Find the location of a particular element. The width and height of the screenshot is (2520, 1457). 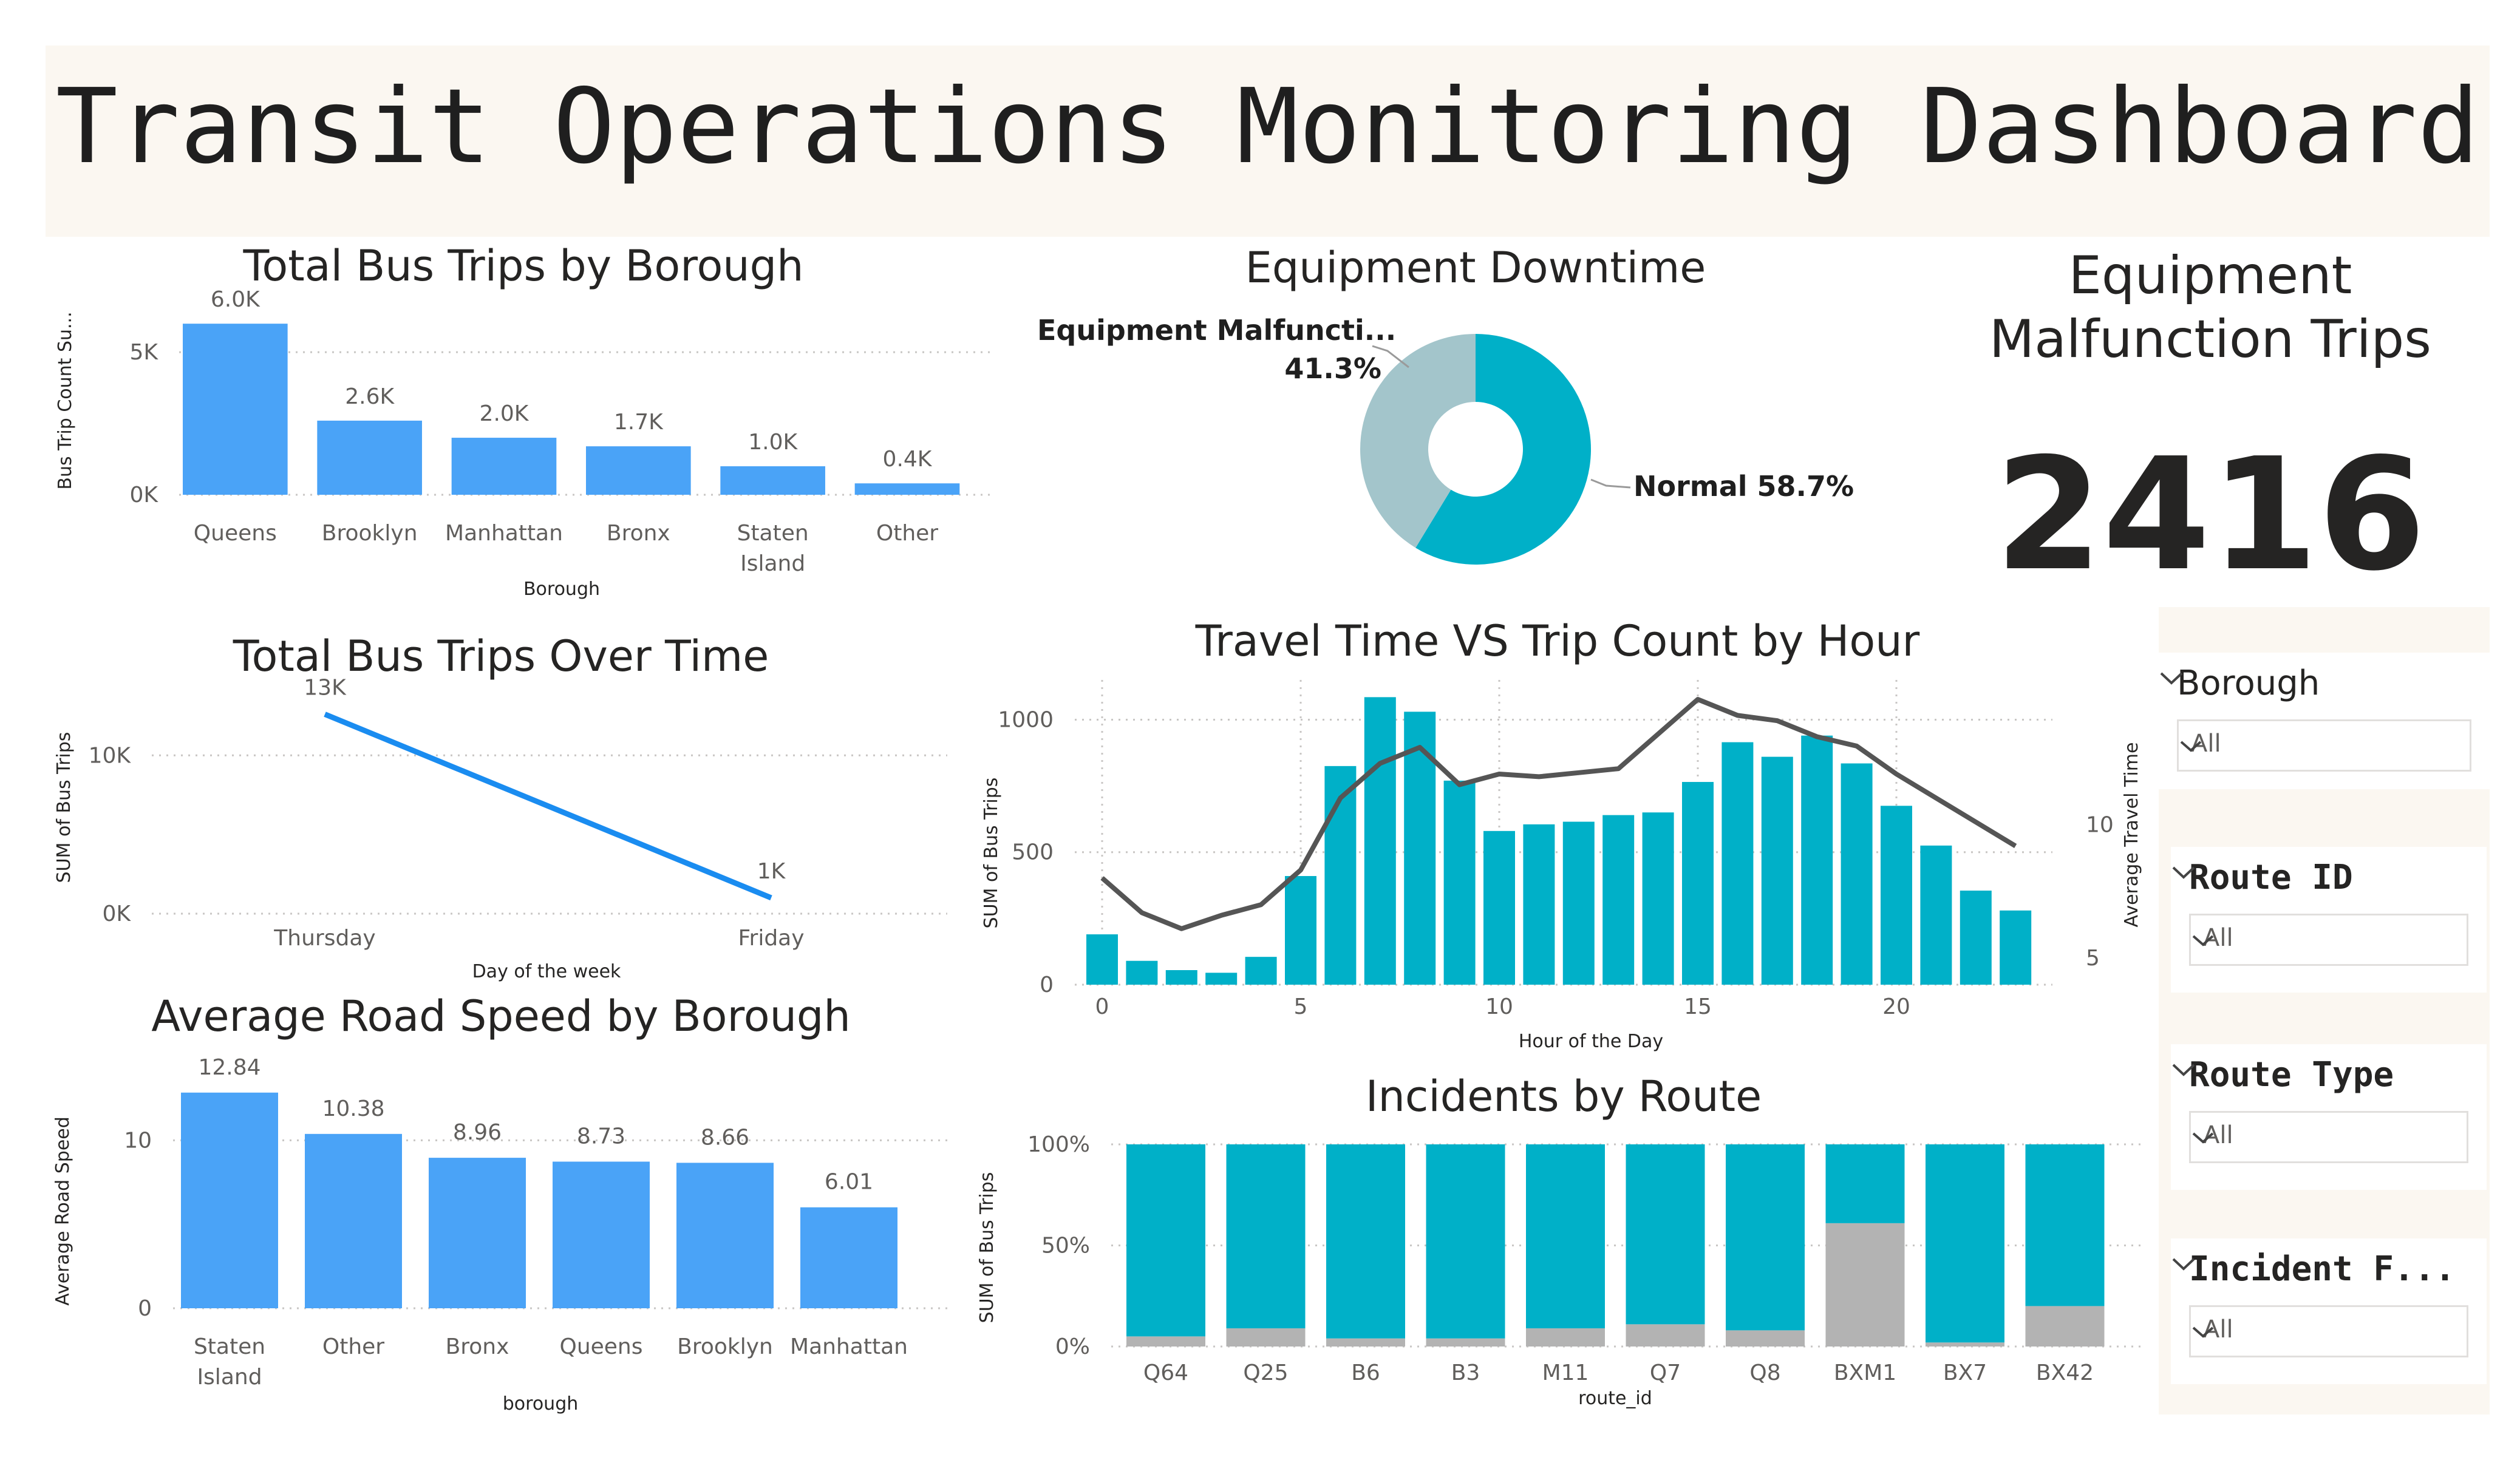

x-tick-label: Queens is located at coordinates (235, 533).